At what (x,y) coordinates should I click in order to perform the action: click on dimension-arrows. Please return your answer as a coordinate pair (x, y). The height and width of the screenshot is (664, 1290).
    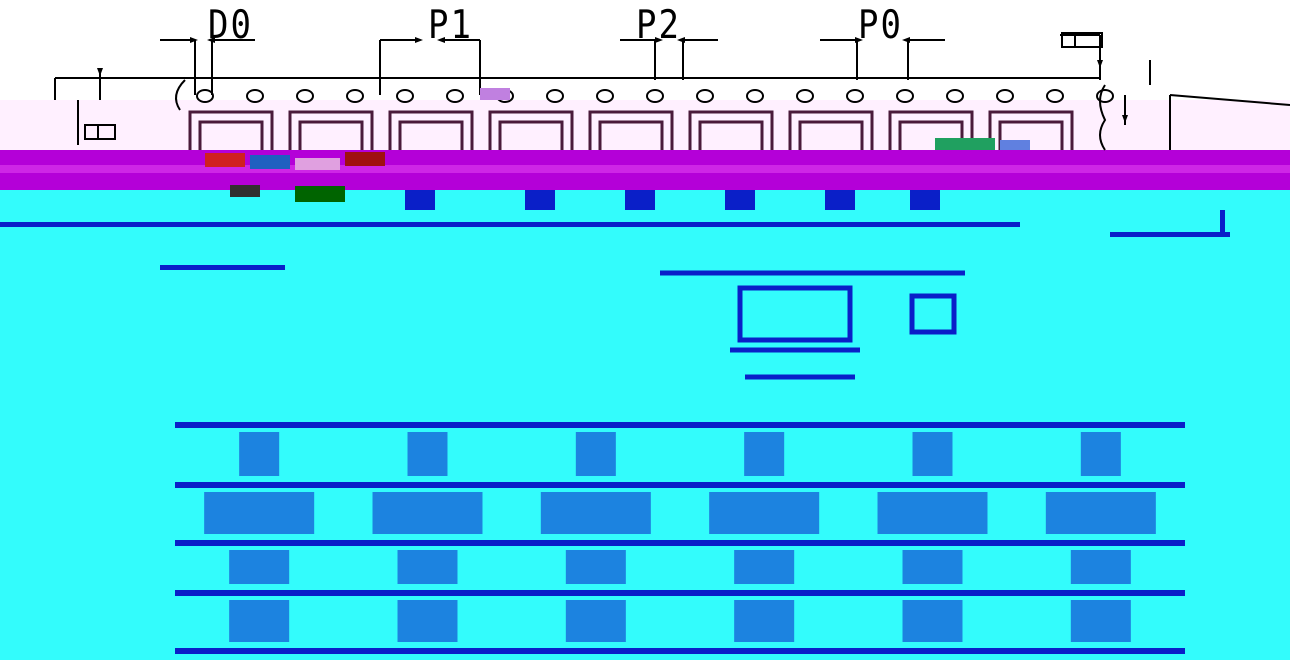
    Looking at the image, I should click on (612, 80).